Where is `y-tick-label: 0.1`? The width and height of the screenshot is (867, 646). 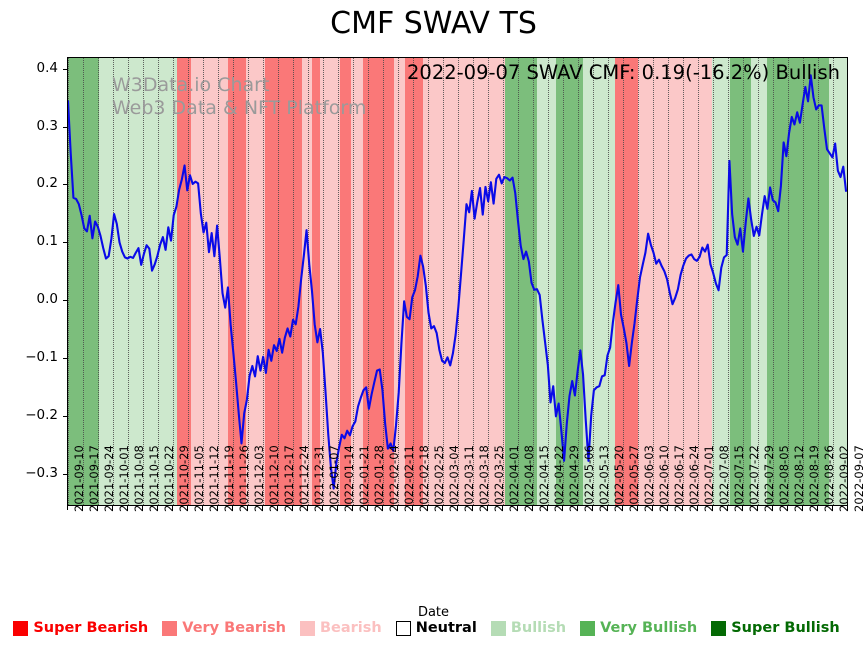 y-tick-label: 0.1 is located at coordinates (47, 241).